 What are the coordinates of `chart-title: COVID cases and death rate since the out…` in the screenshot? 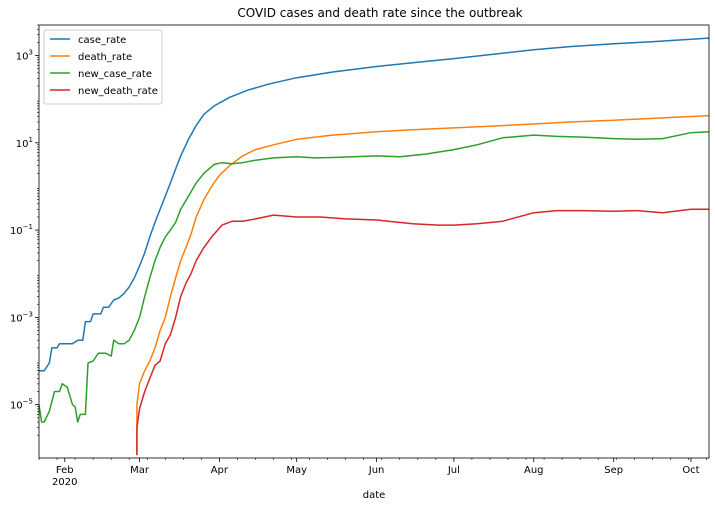 It's located at (379, 13).